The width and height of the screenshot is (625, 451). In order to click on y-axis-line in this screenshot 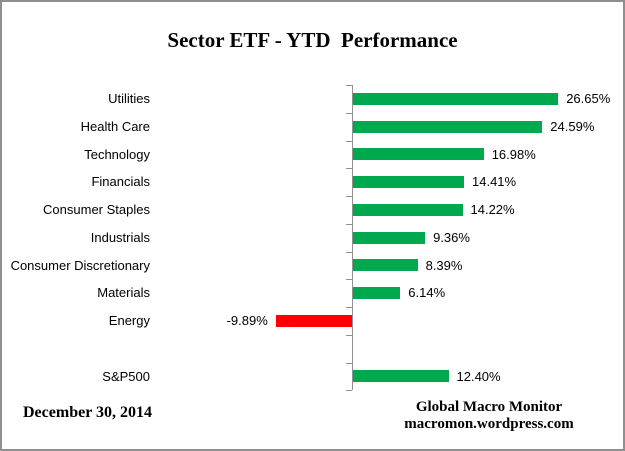, I will do `click(352, 238)`.